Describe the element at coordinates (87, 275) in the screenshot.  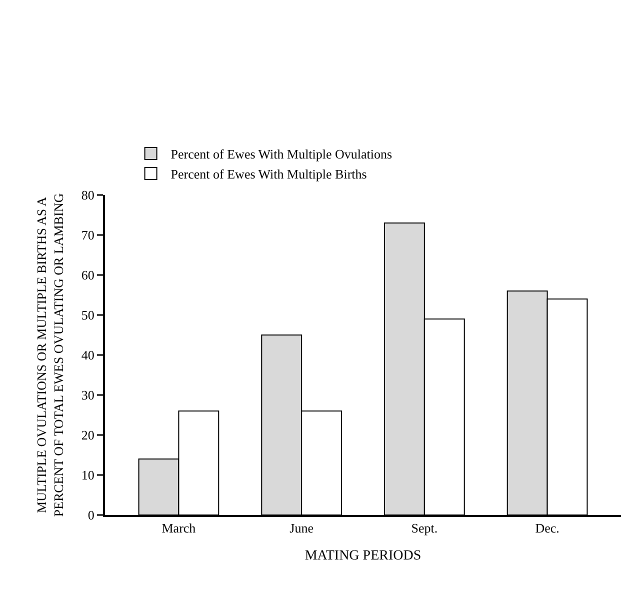
I see `y-tick-label: 60` at that location.